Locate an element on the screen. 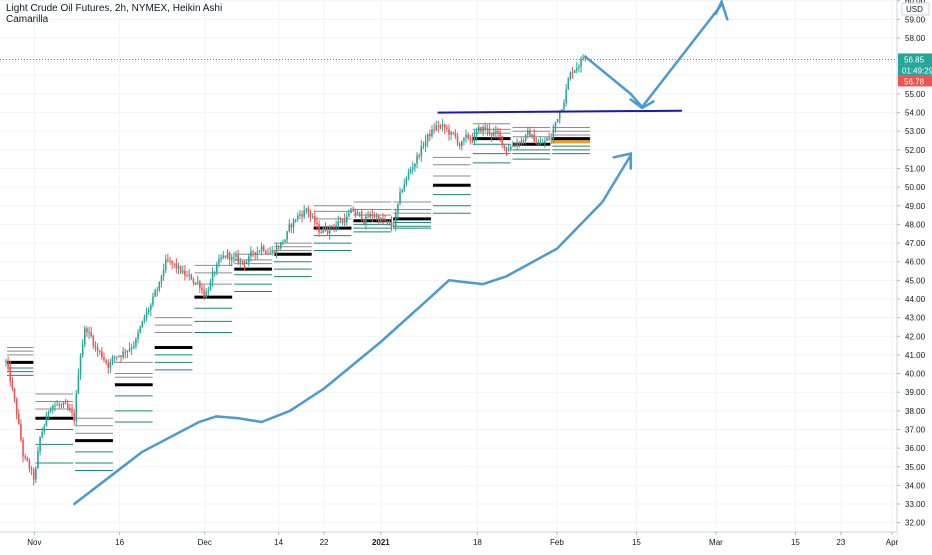  time-tick-label: 18 is located at coordinates (477, 542).